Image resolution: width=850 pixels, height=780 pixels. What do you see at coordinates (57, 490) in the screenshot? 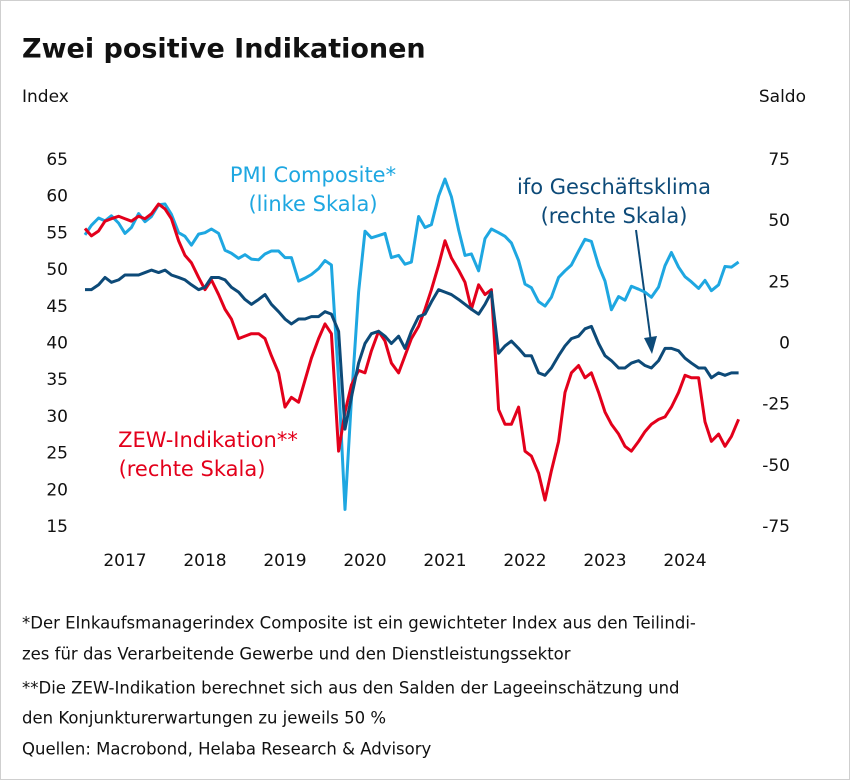
I see `y-tick-label: 20` at bounding box center [57, 490].